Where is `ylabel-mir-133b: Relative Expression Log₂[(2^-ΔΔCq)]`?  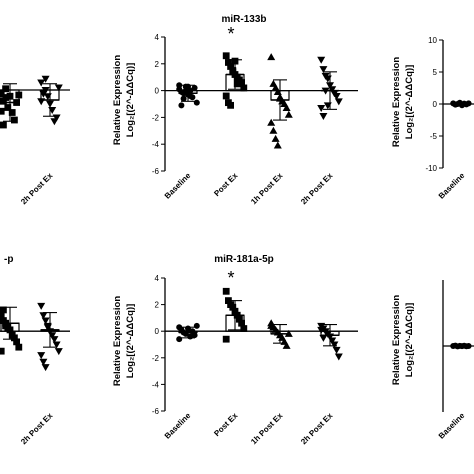
ylabel-mir-133b: Relative Expression Log₂[(2^-ΔΔCq)] is located at coordinates (124, 100).